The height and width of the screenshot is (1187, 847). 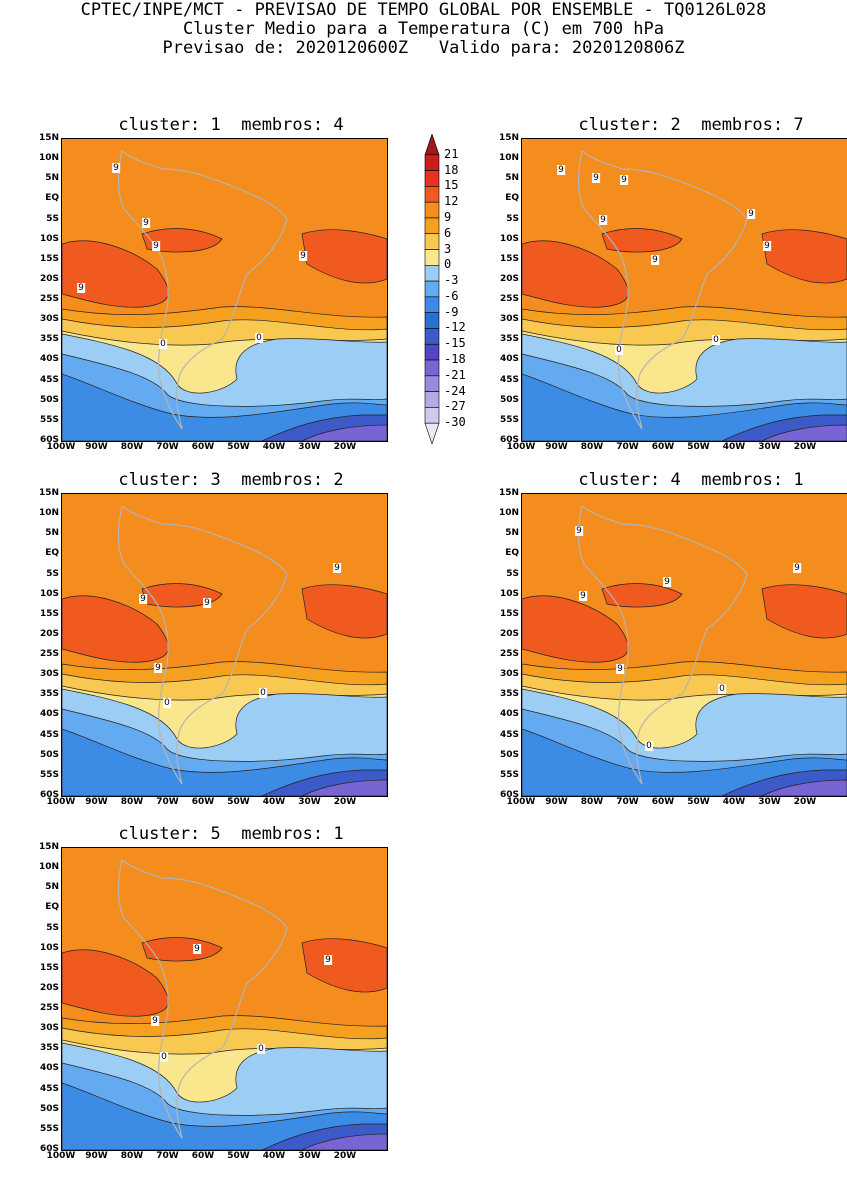 I want to click on colorbar-level-label: 0, so click(x=448, y=264).